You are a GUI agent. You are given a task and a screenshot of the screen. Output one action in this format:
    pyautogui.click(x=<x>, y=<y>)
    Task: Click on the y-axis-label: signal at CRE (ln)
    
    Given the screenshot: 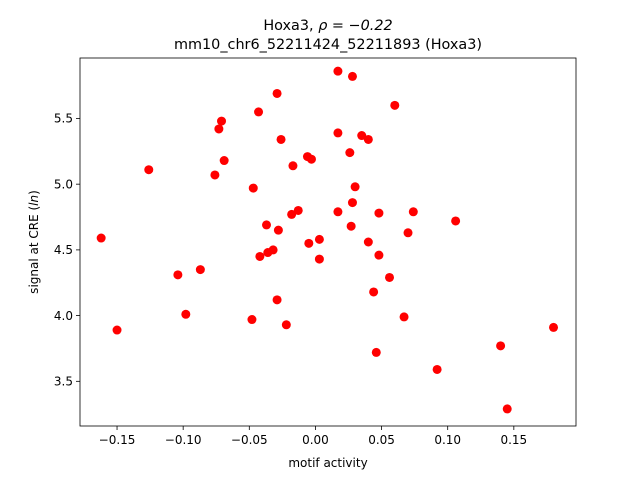 What is the action you would take?
    pyautogui.click(x=34, y=242)
    